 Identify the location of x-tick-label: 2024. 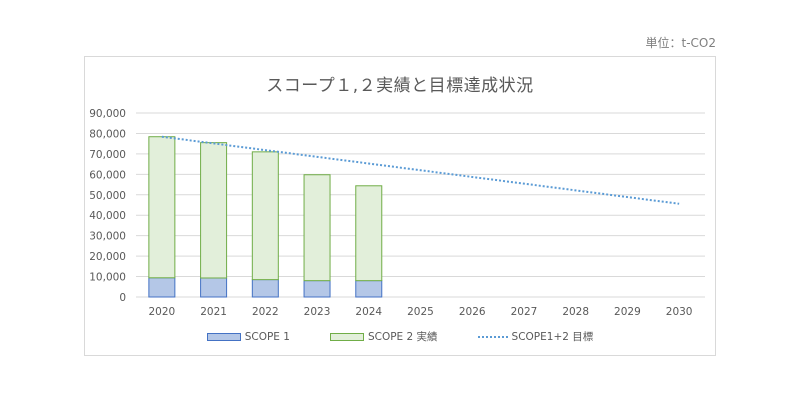
(368, 312).